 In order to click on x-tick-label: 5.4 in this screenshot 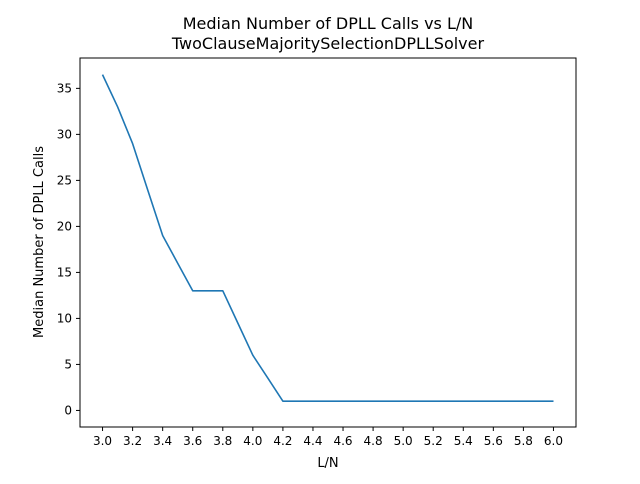, I will do `click(463, 441)`.